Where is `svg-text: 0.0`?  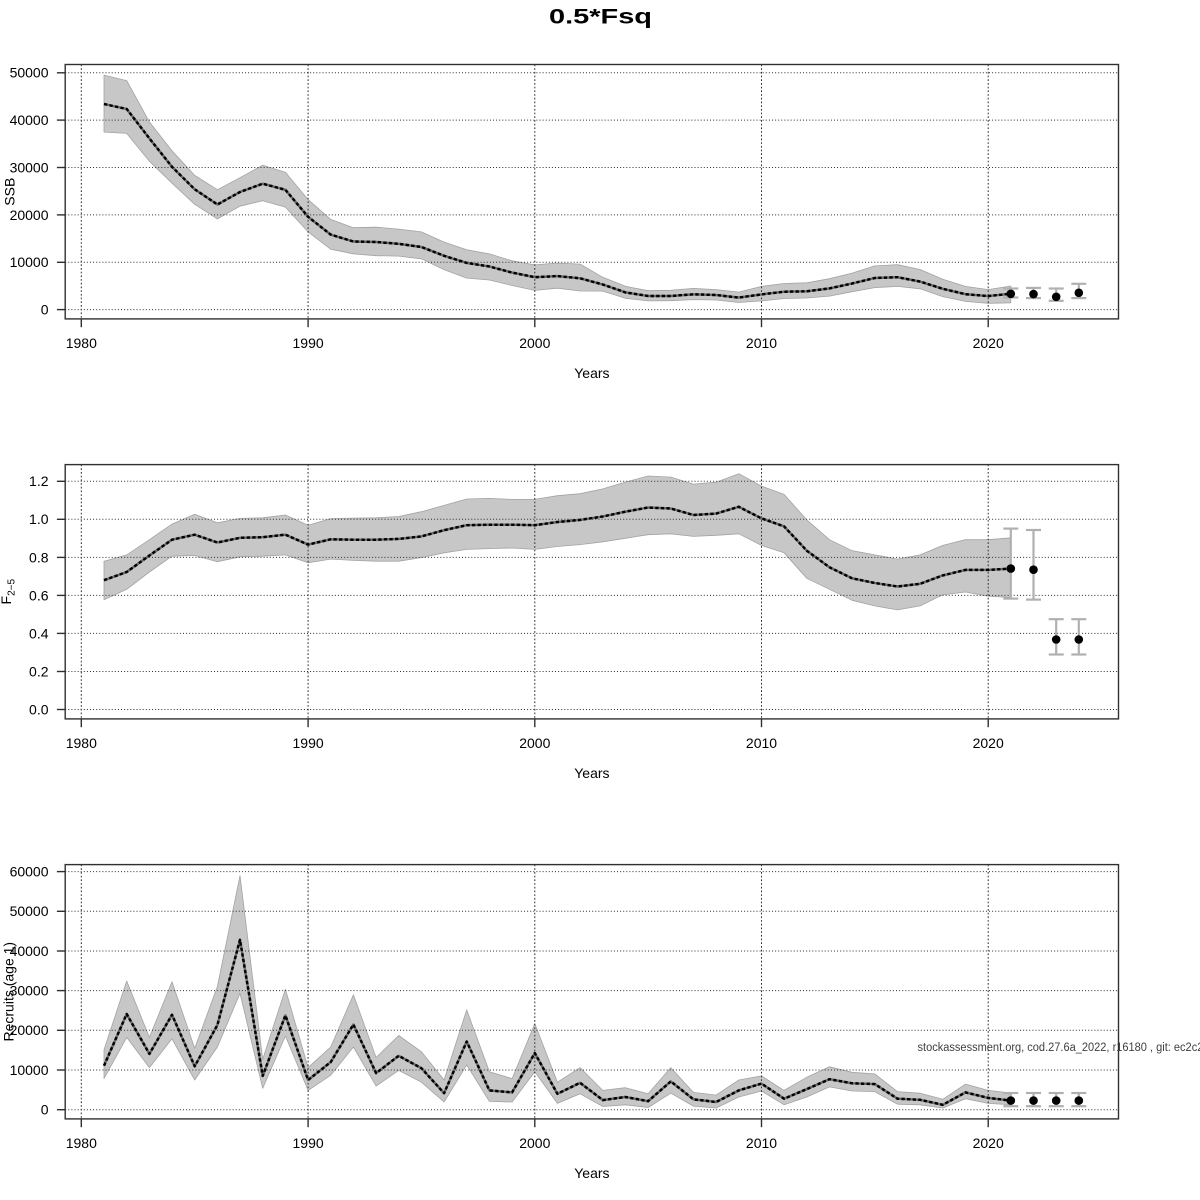 svg-text: 0.0 is located at coordinates (39, 709).